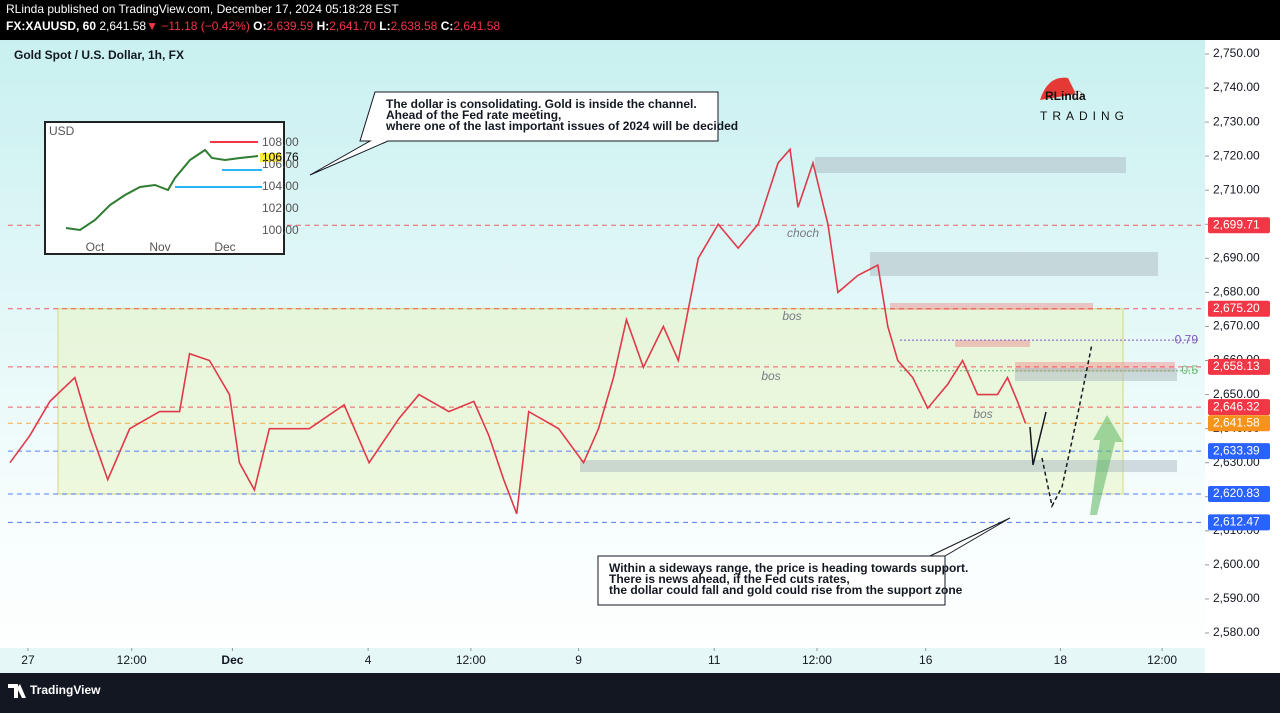 The height and width of the screenshot is (713, 1280). Describe the element at coordinates (198, 26) in the screenshot. I see `change: ▼ −11.18 (−0.42%)` at that location.